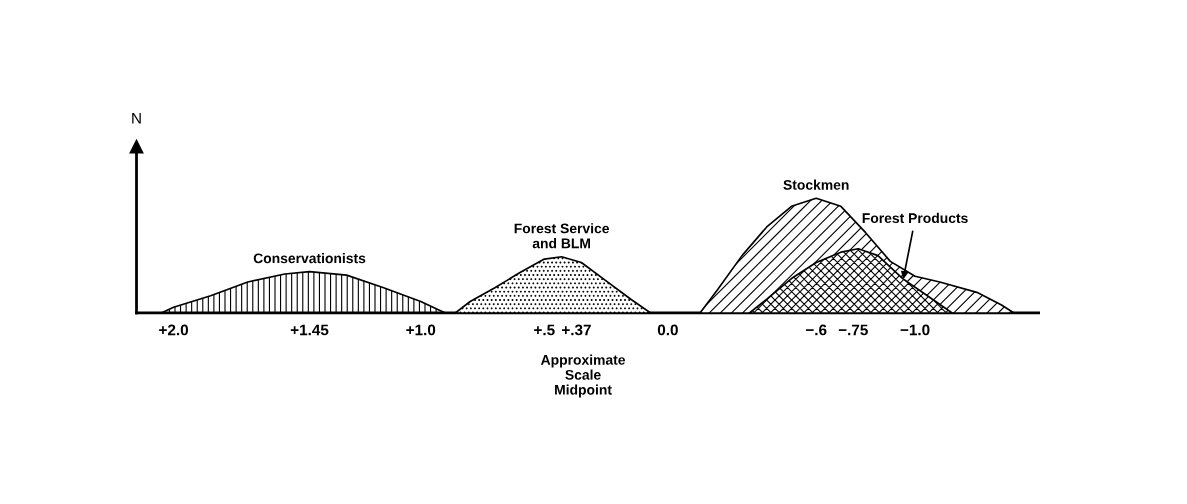 The height and width of the screenshot is (504, 1187). I want to click on x-tick-label: +.5, so click(544, 330).